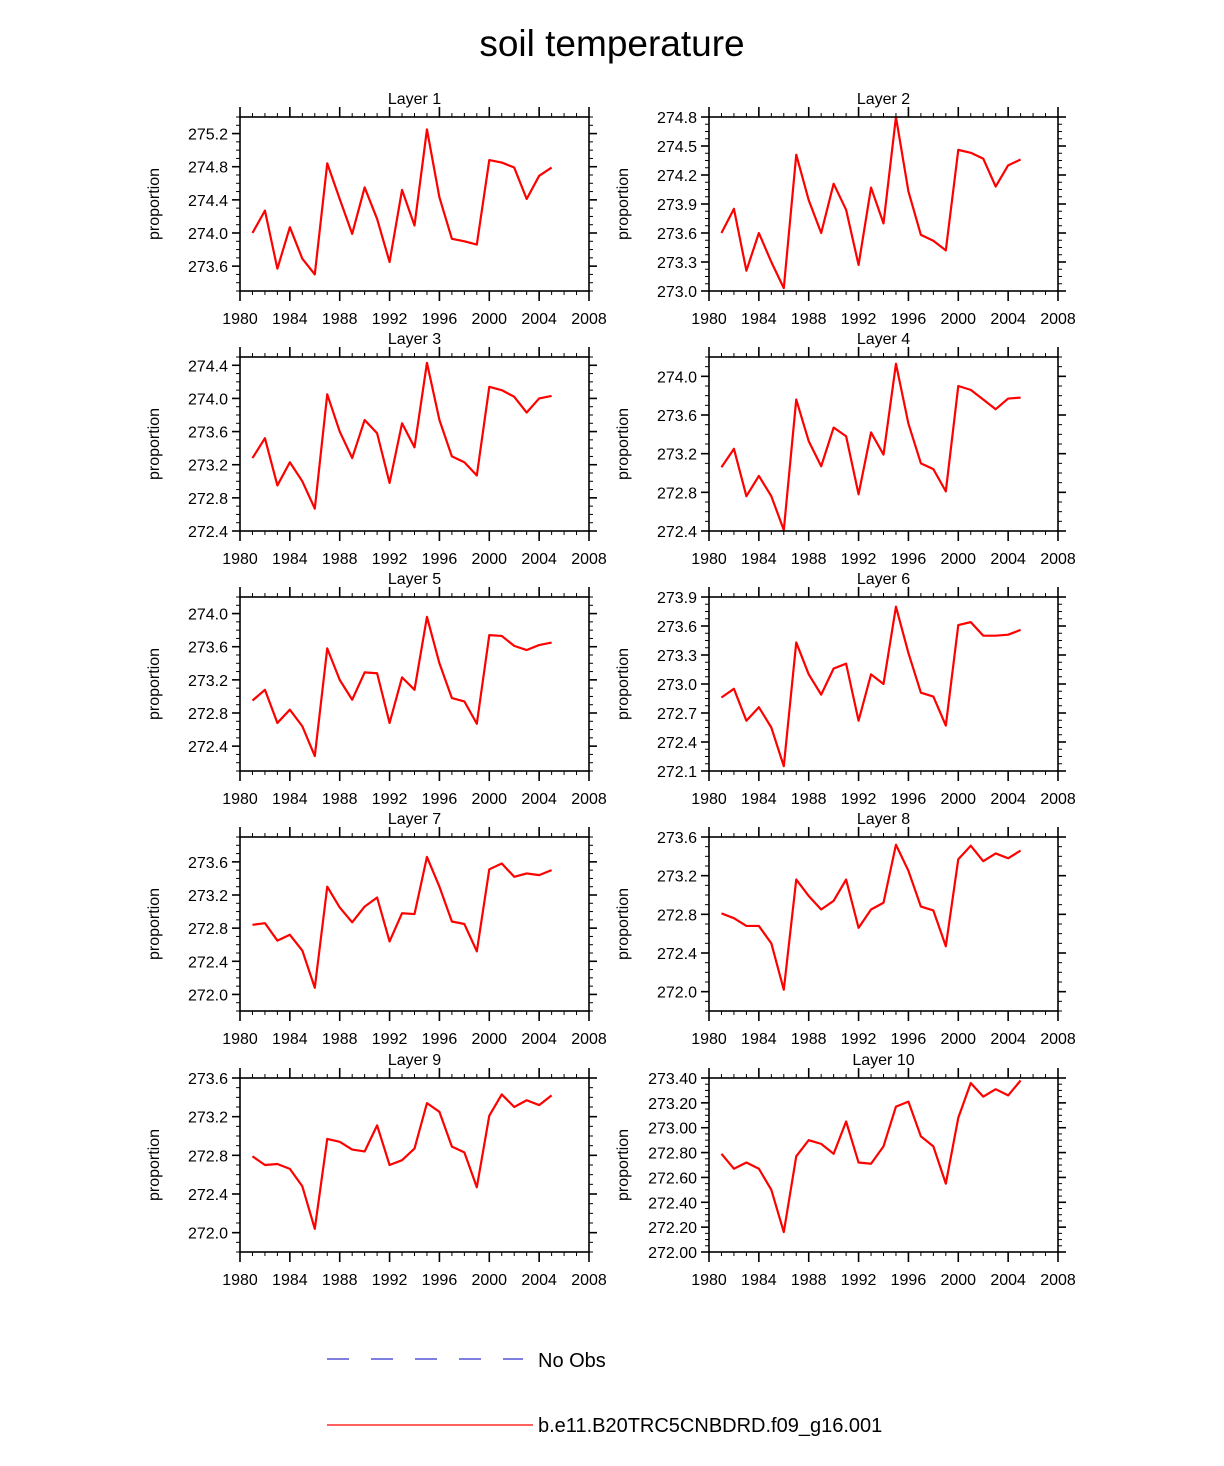  I want to click on y-tick-label: 275.2, so click(208, 135).